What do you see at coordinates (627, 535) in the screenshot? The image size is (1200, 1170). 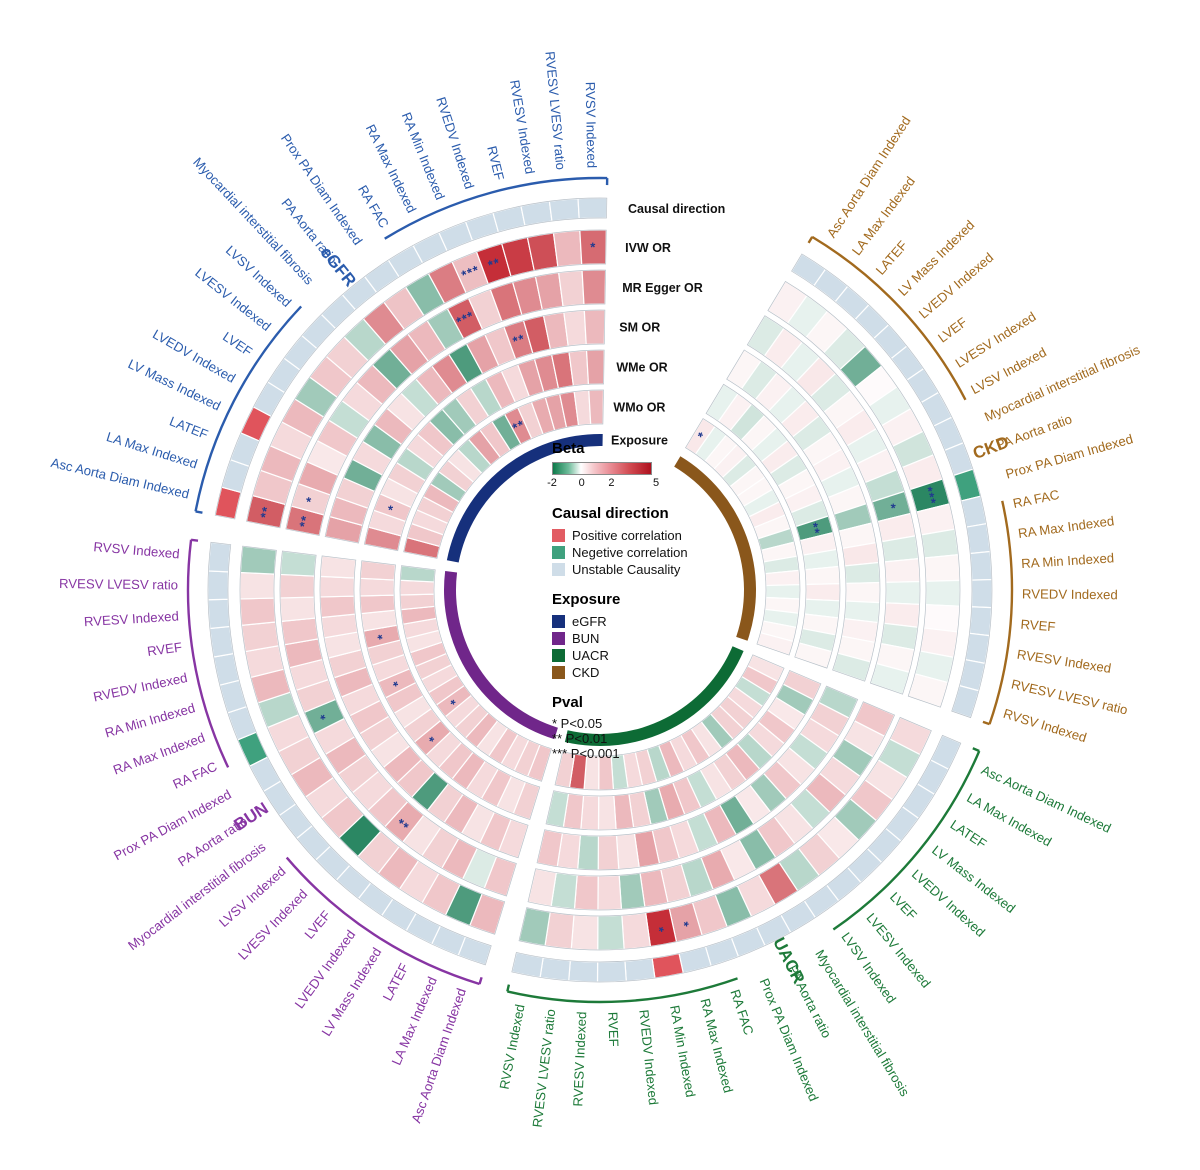 I see `legend-label: Positive correlation` at bounding box center [627, 535].